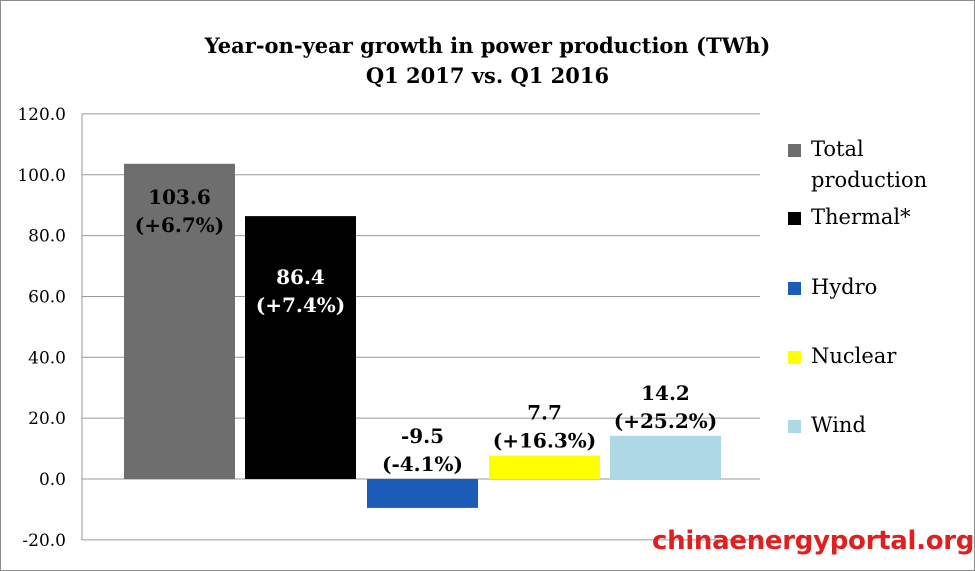  What do you see at coordinates (854, 356) in the screenshot?
I see `legend-label: Nuclear` at bounding box center [854, 356].